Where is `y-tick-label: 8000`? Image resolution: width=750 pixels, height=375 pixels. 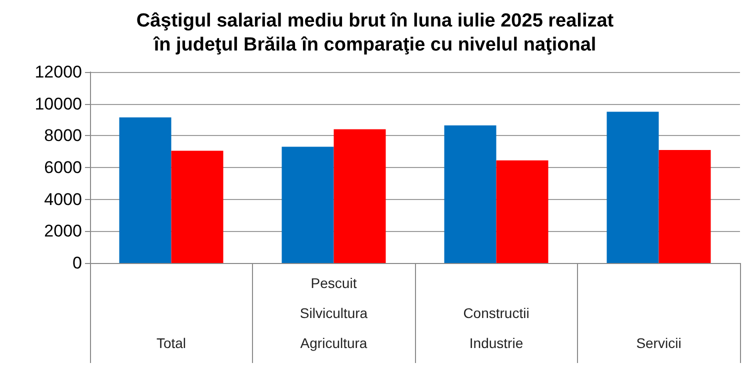 y-tick-label: 8000 is located at coordinates (63, 136).